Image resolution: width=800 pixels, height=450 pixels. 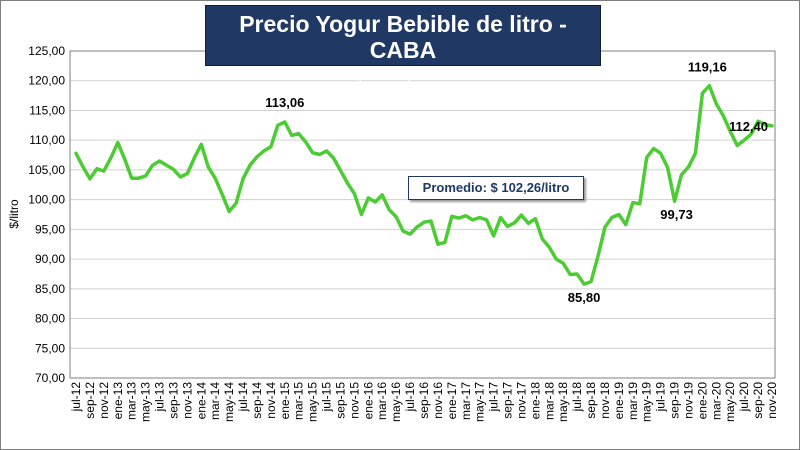 I want to click on x-tick-label: nov-14, so click(x=271, y=400).